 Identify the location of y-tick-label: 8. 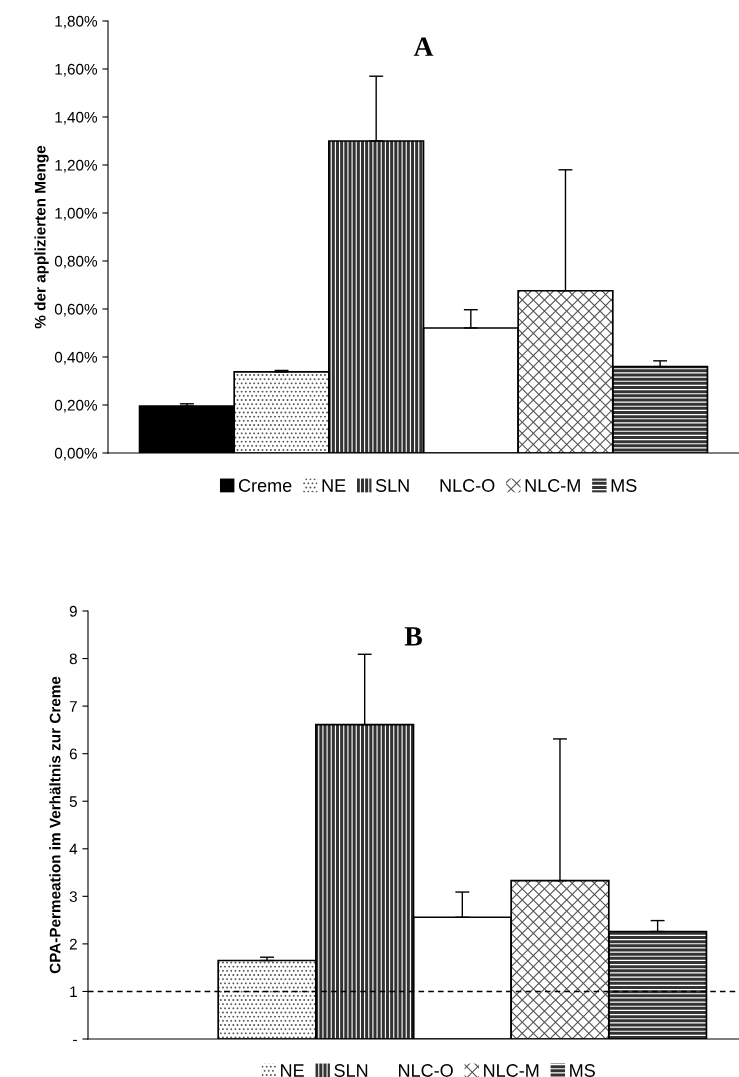
(73, 659).